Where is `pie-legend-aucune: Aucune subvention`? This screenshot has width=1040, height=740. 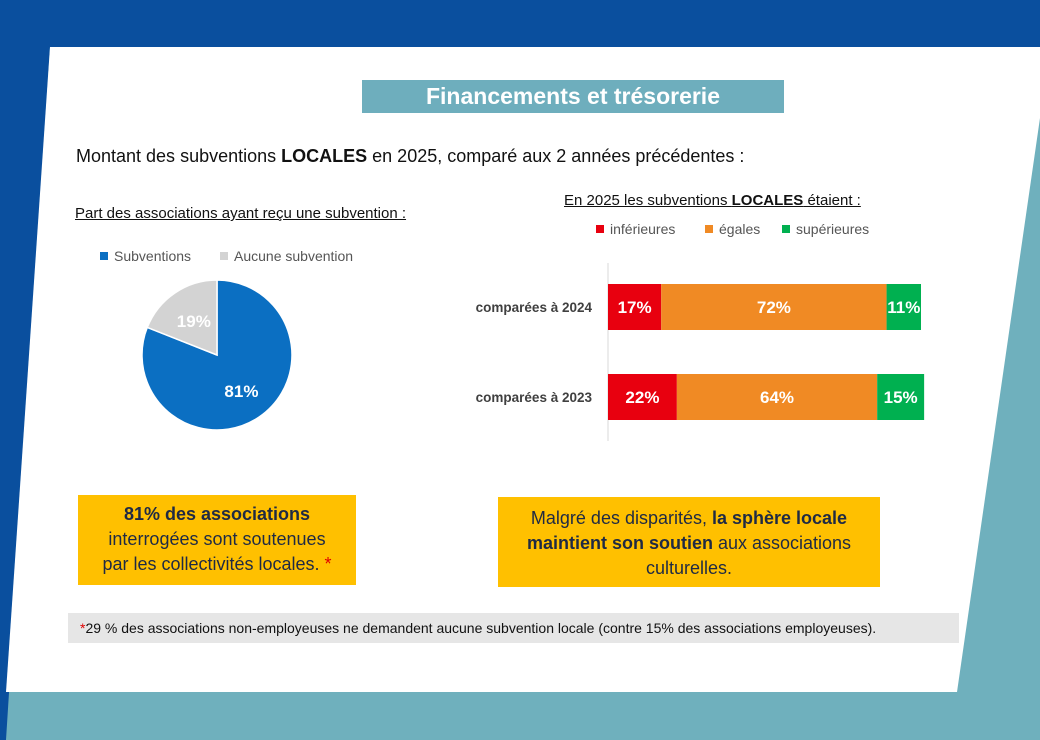 pie-legend-aucune: Aucune subvention is located at coordinates (286, 256).